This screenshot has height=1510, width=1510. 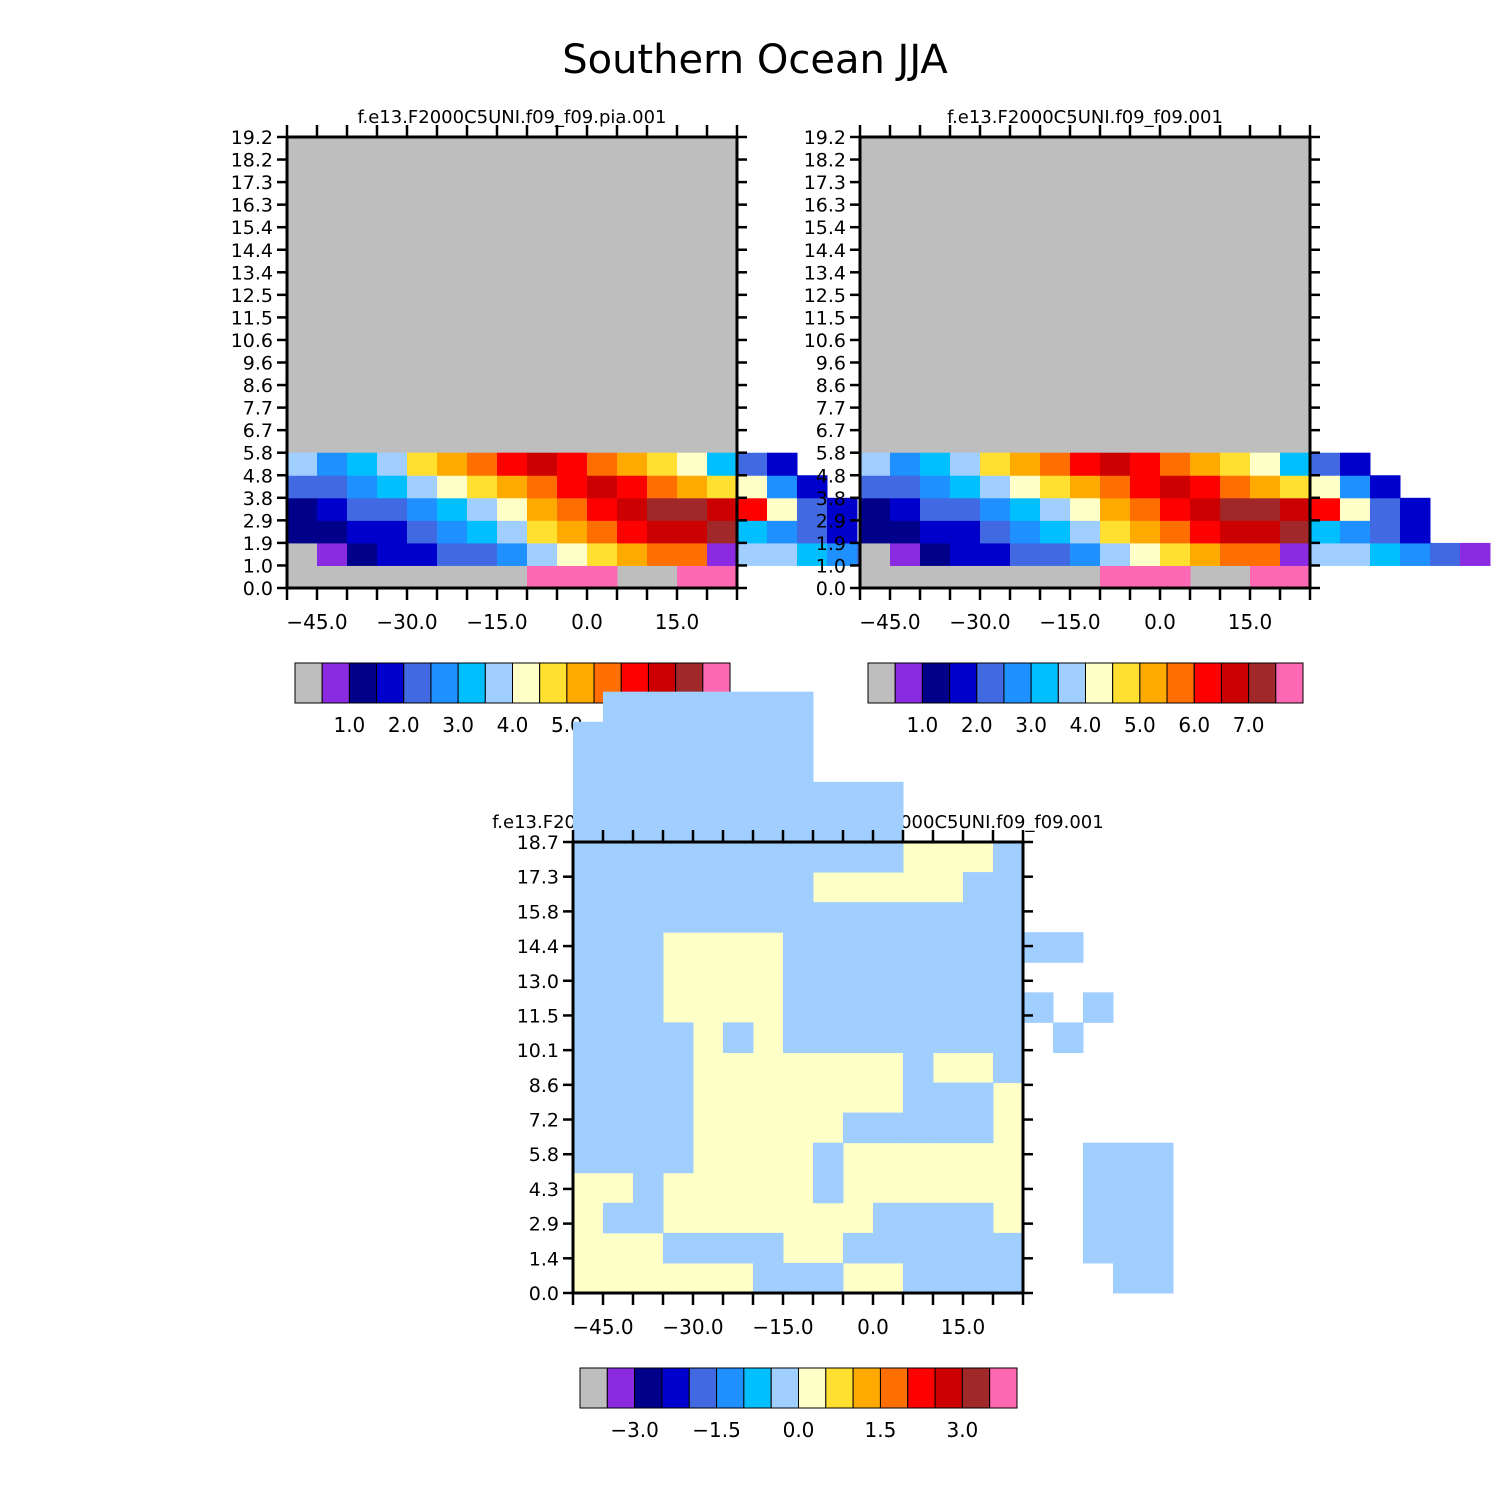 I want to click on panel-title: f.e13.F2000C5UNI.f09_f09.pia.001, so click(x=511, y=117).